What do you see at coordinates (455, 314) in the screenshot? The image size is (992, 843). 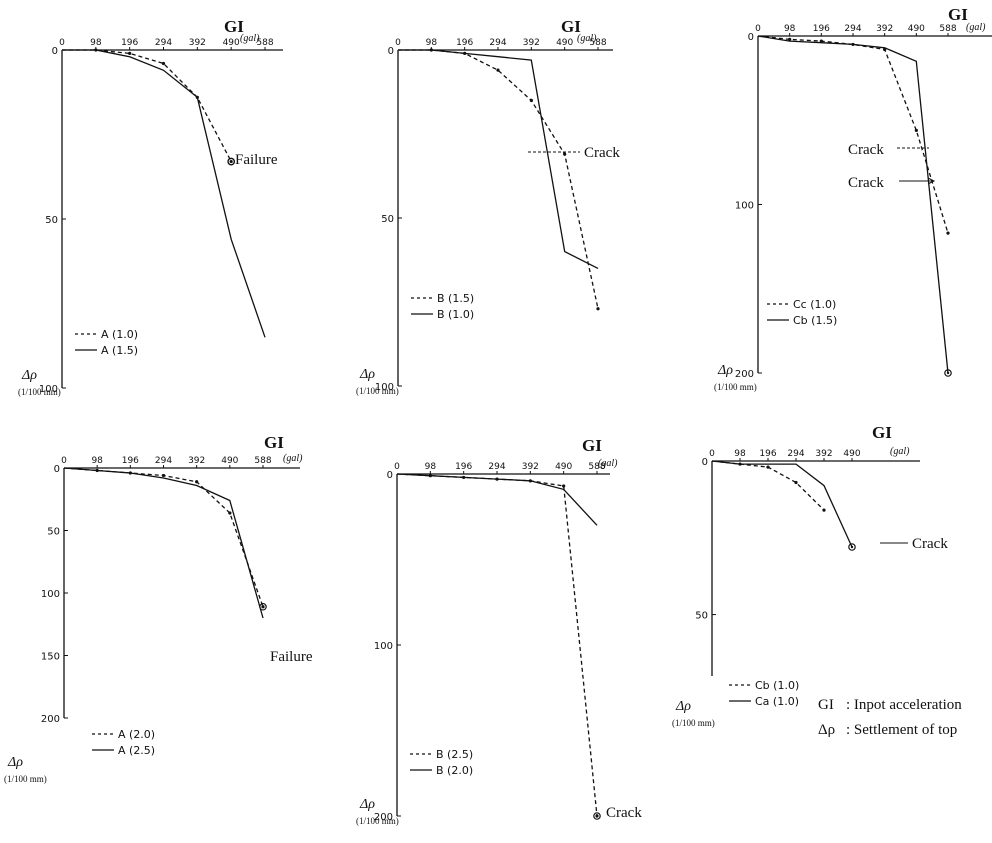 I see `legend-label: B (1.0)` at bounding box center [455, 314].